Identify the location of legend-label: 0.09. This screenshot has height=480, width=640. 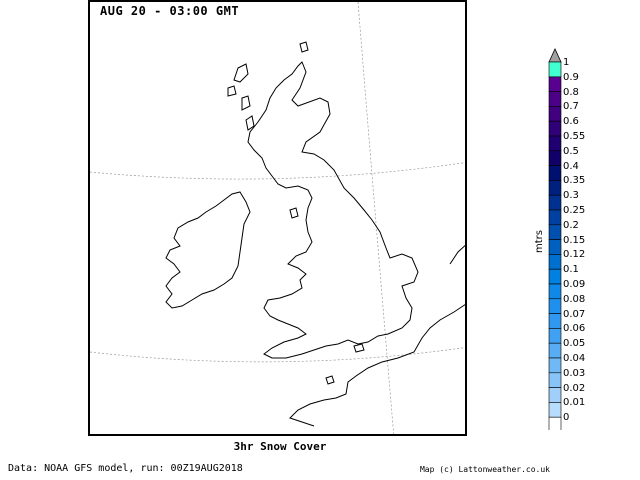
(574, 284).